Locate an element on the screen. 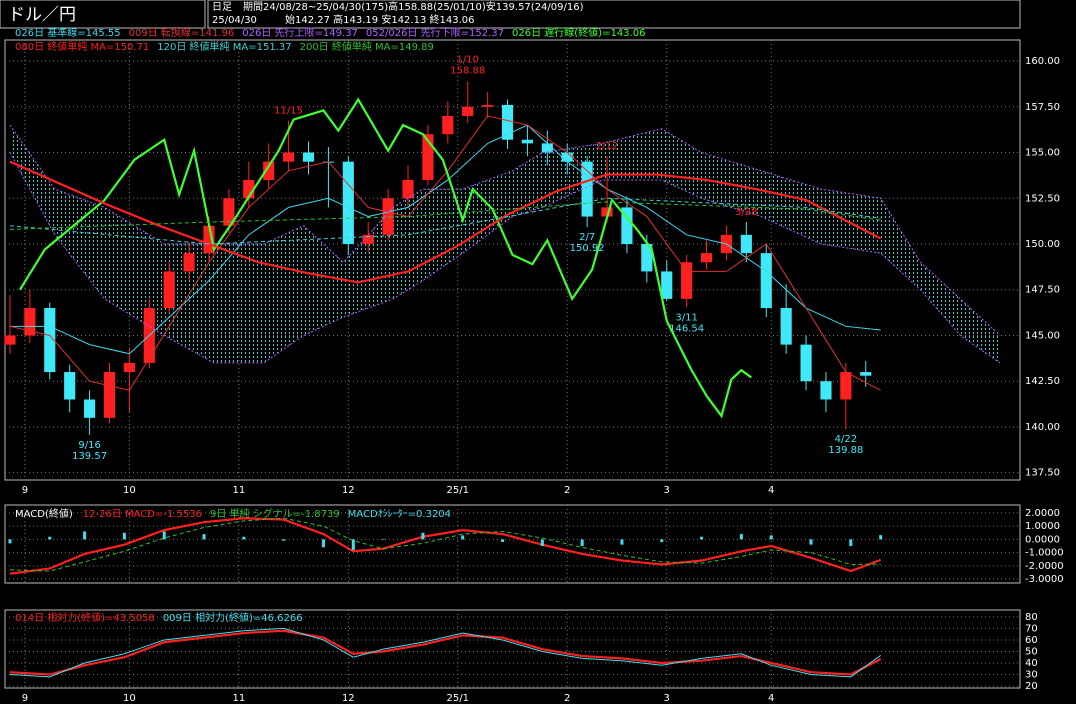 Image resolution: width=1076 pixels, height=704 pixels. legend-entry: 026日 先行上限=149.37 is located at coordinates (300, 32).